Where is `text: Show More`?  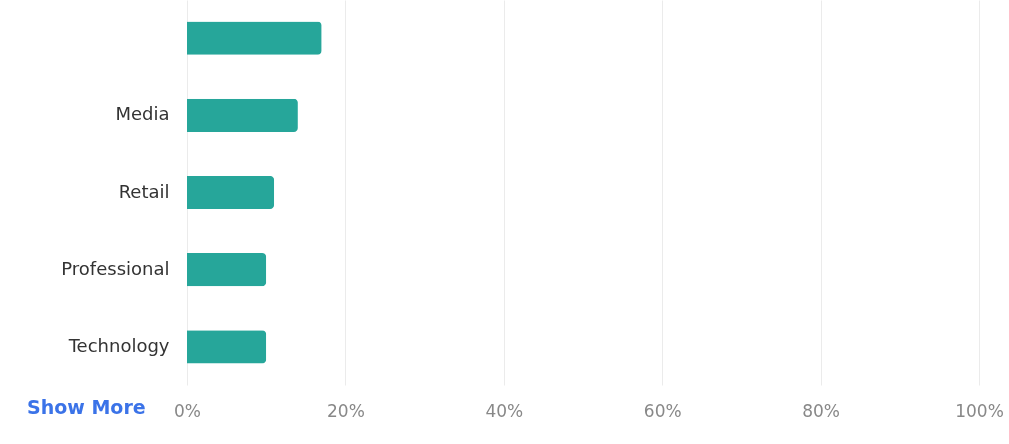 text: Show More is located at coordinates (86, 407).